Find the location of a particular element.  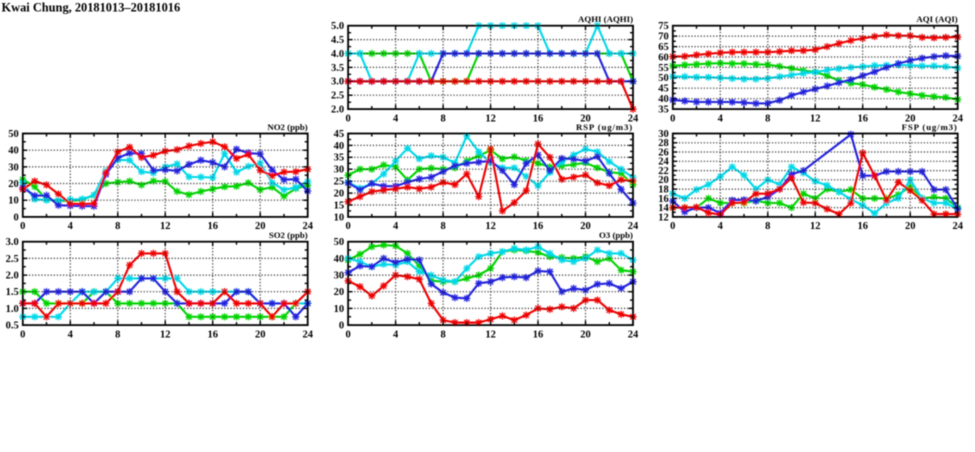

svg-text: Kwai Chung, 20181013–20181016 is located at coordinates (91, 7).